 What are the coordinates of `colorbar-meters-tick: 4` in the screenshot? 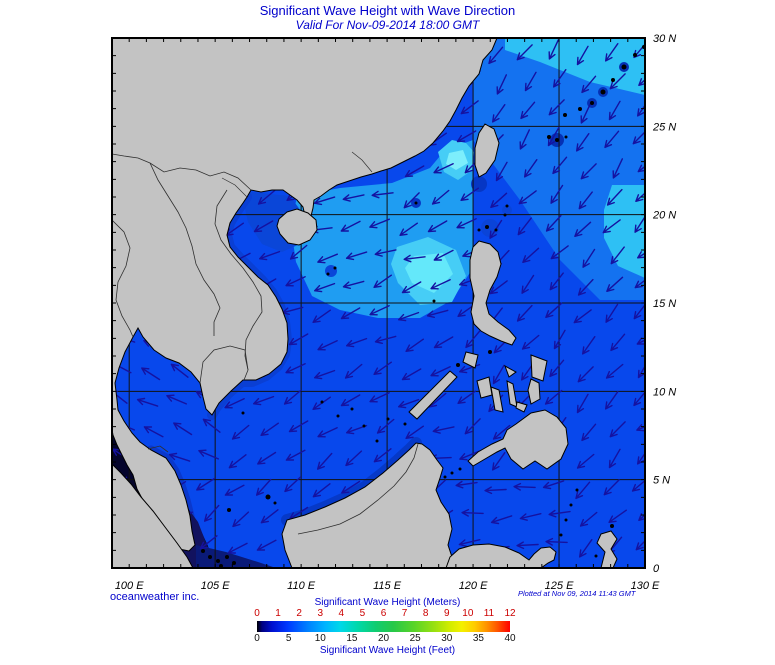 It's located at (341, 613).